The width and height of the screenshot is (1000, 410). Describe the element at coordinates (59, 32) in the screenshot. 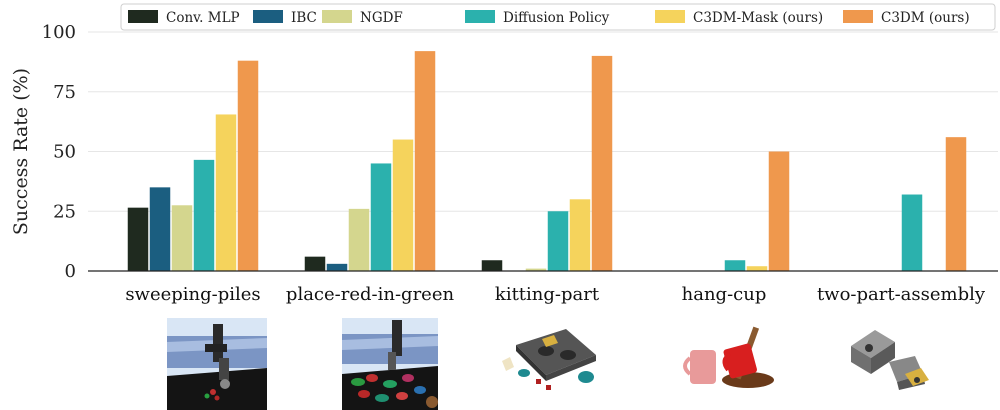

I see `y-tick-label: 100` at that location.